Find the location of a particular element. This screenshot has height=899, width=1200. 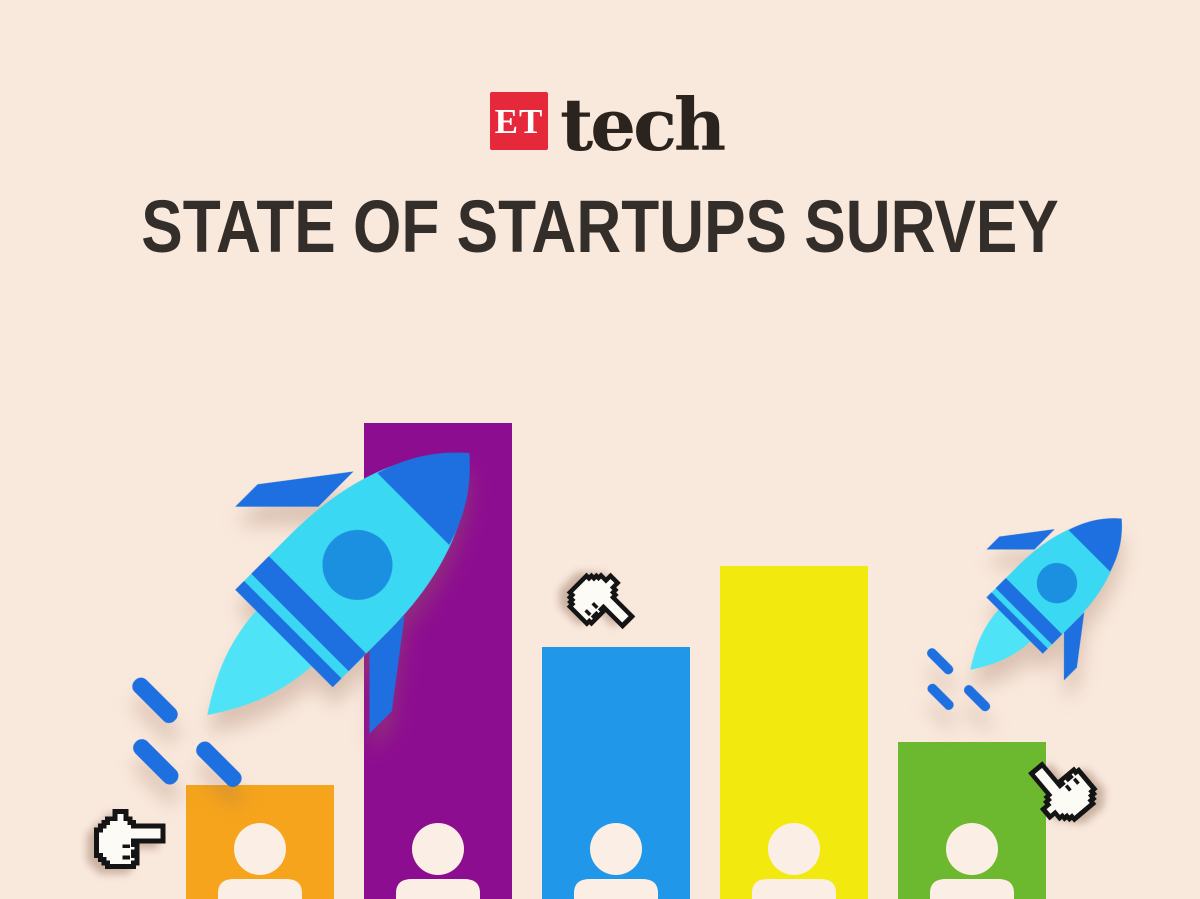

et-logo-box: ET is located at coordinates (519, 121).